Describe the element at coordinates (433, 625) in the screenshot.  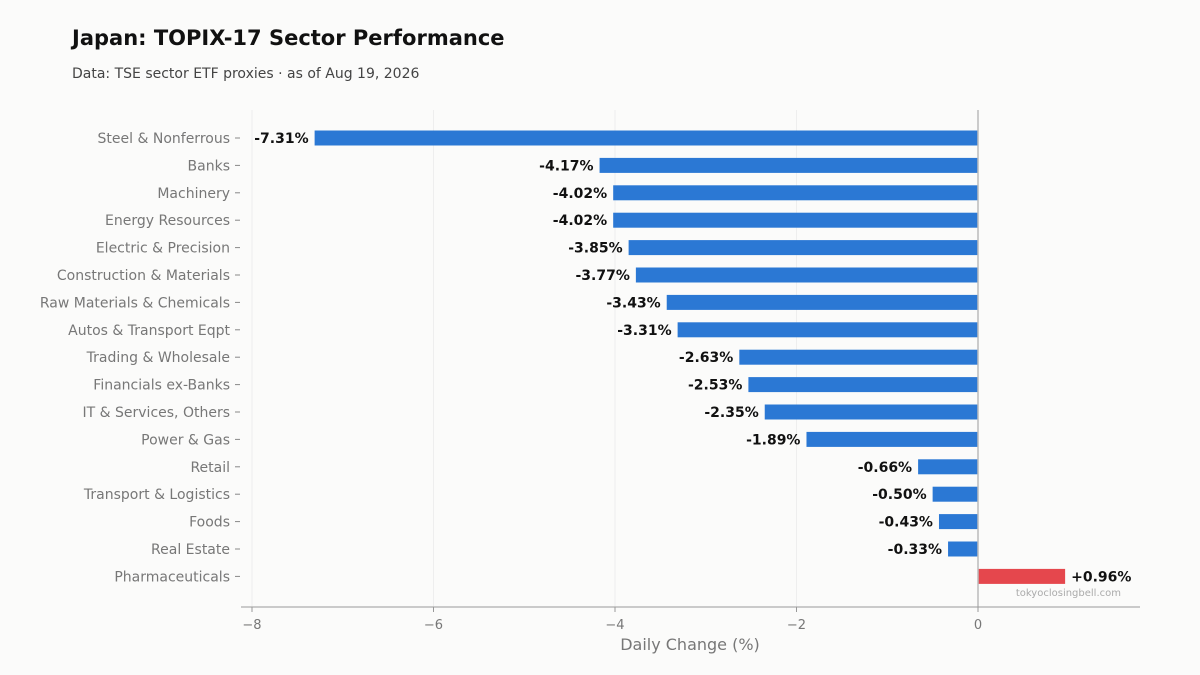
I see `x-tick-label: −6` at that location.